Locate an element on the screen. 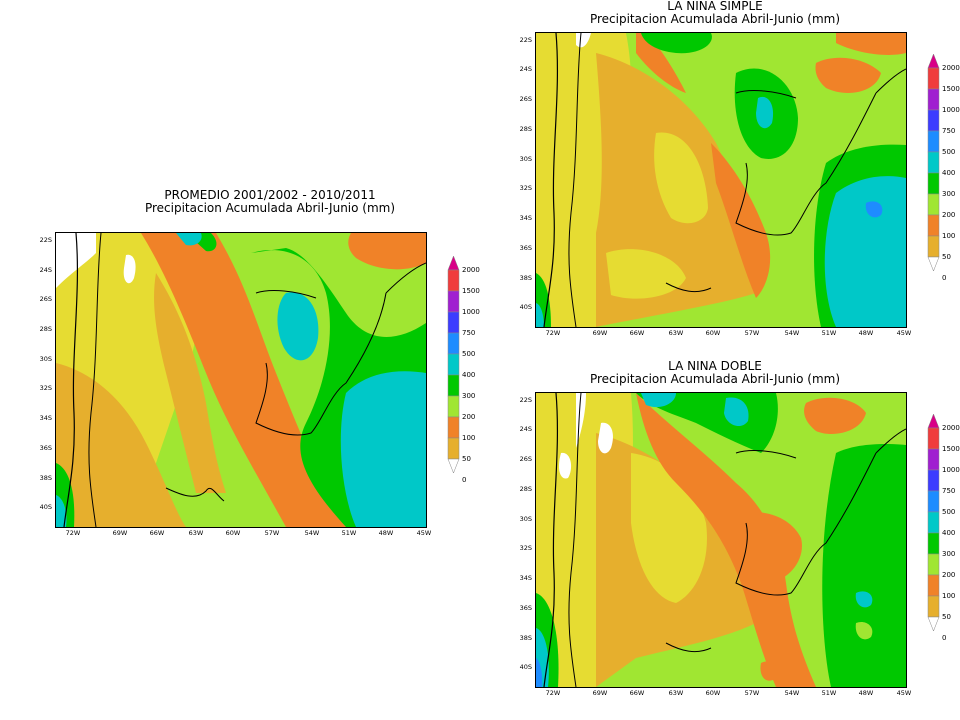 The width and height of the screenshot is (960, 720). lon-tick: 51W is located at coordinates (829, 333).